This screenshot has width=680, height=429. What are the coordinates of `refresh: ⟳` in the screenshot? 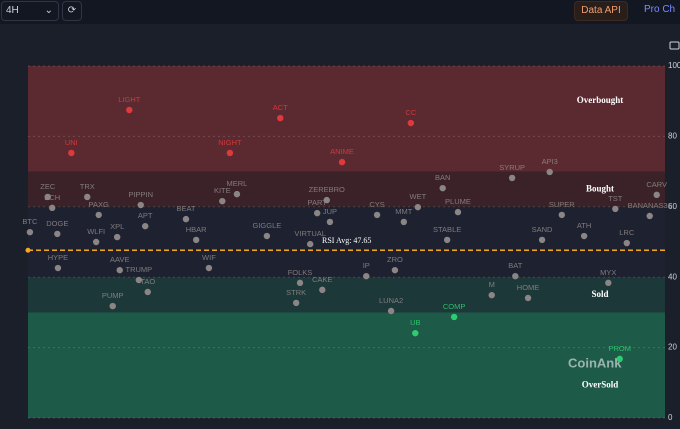 It's located at (72, 11).